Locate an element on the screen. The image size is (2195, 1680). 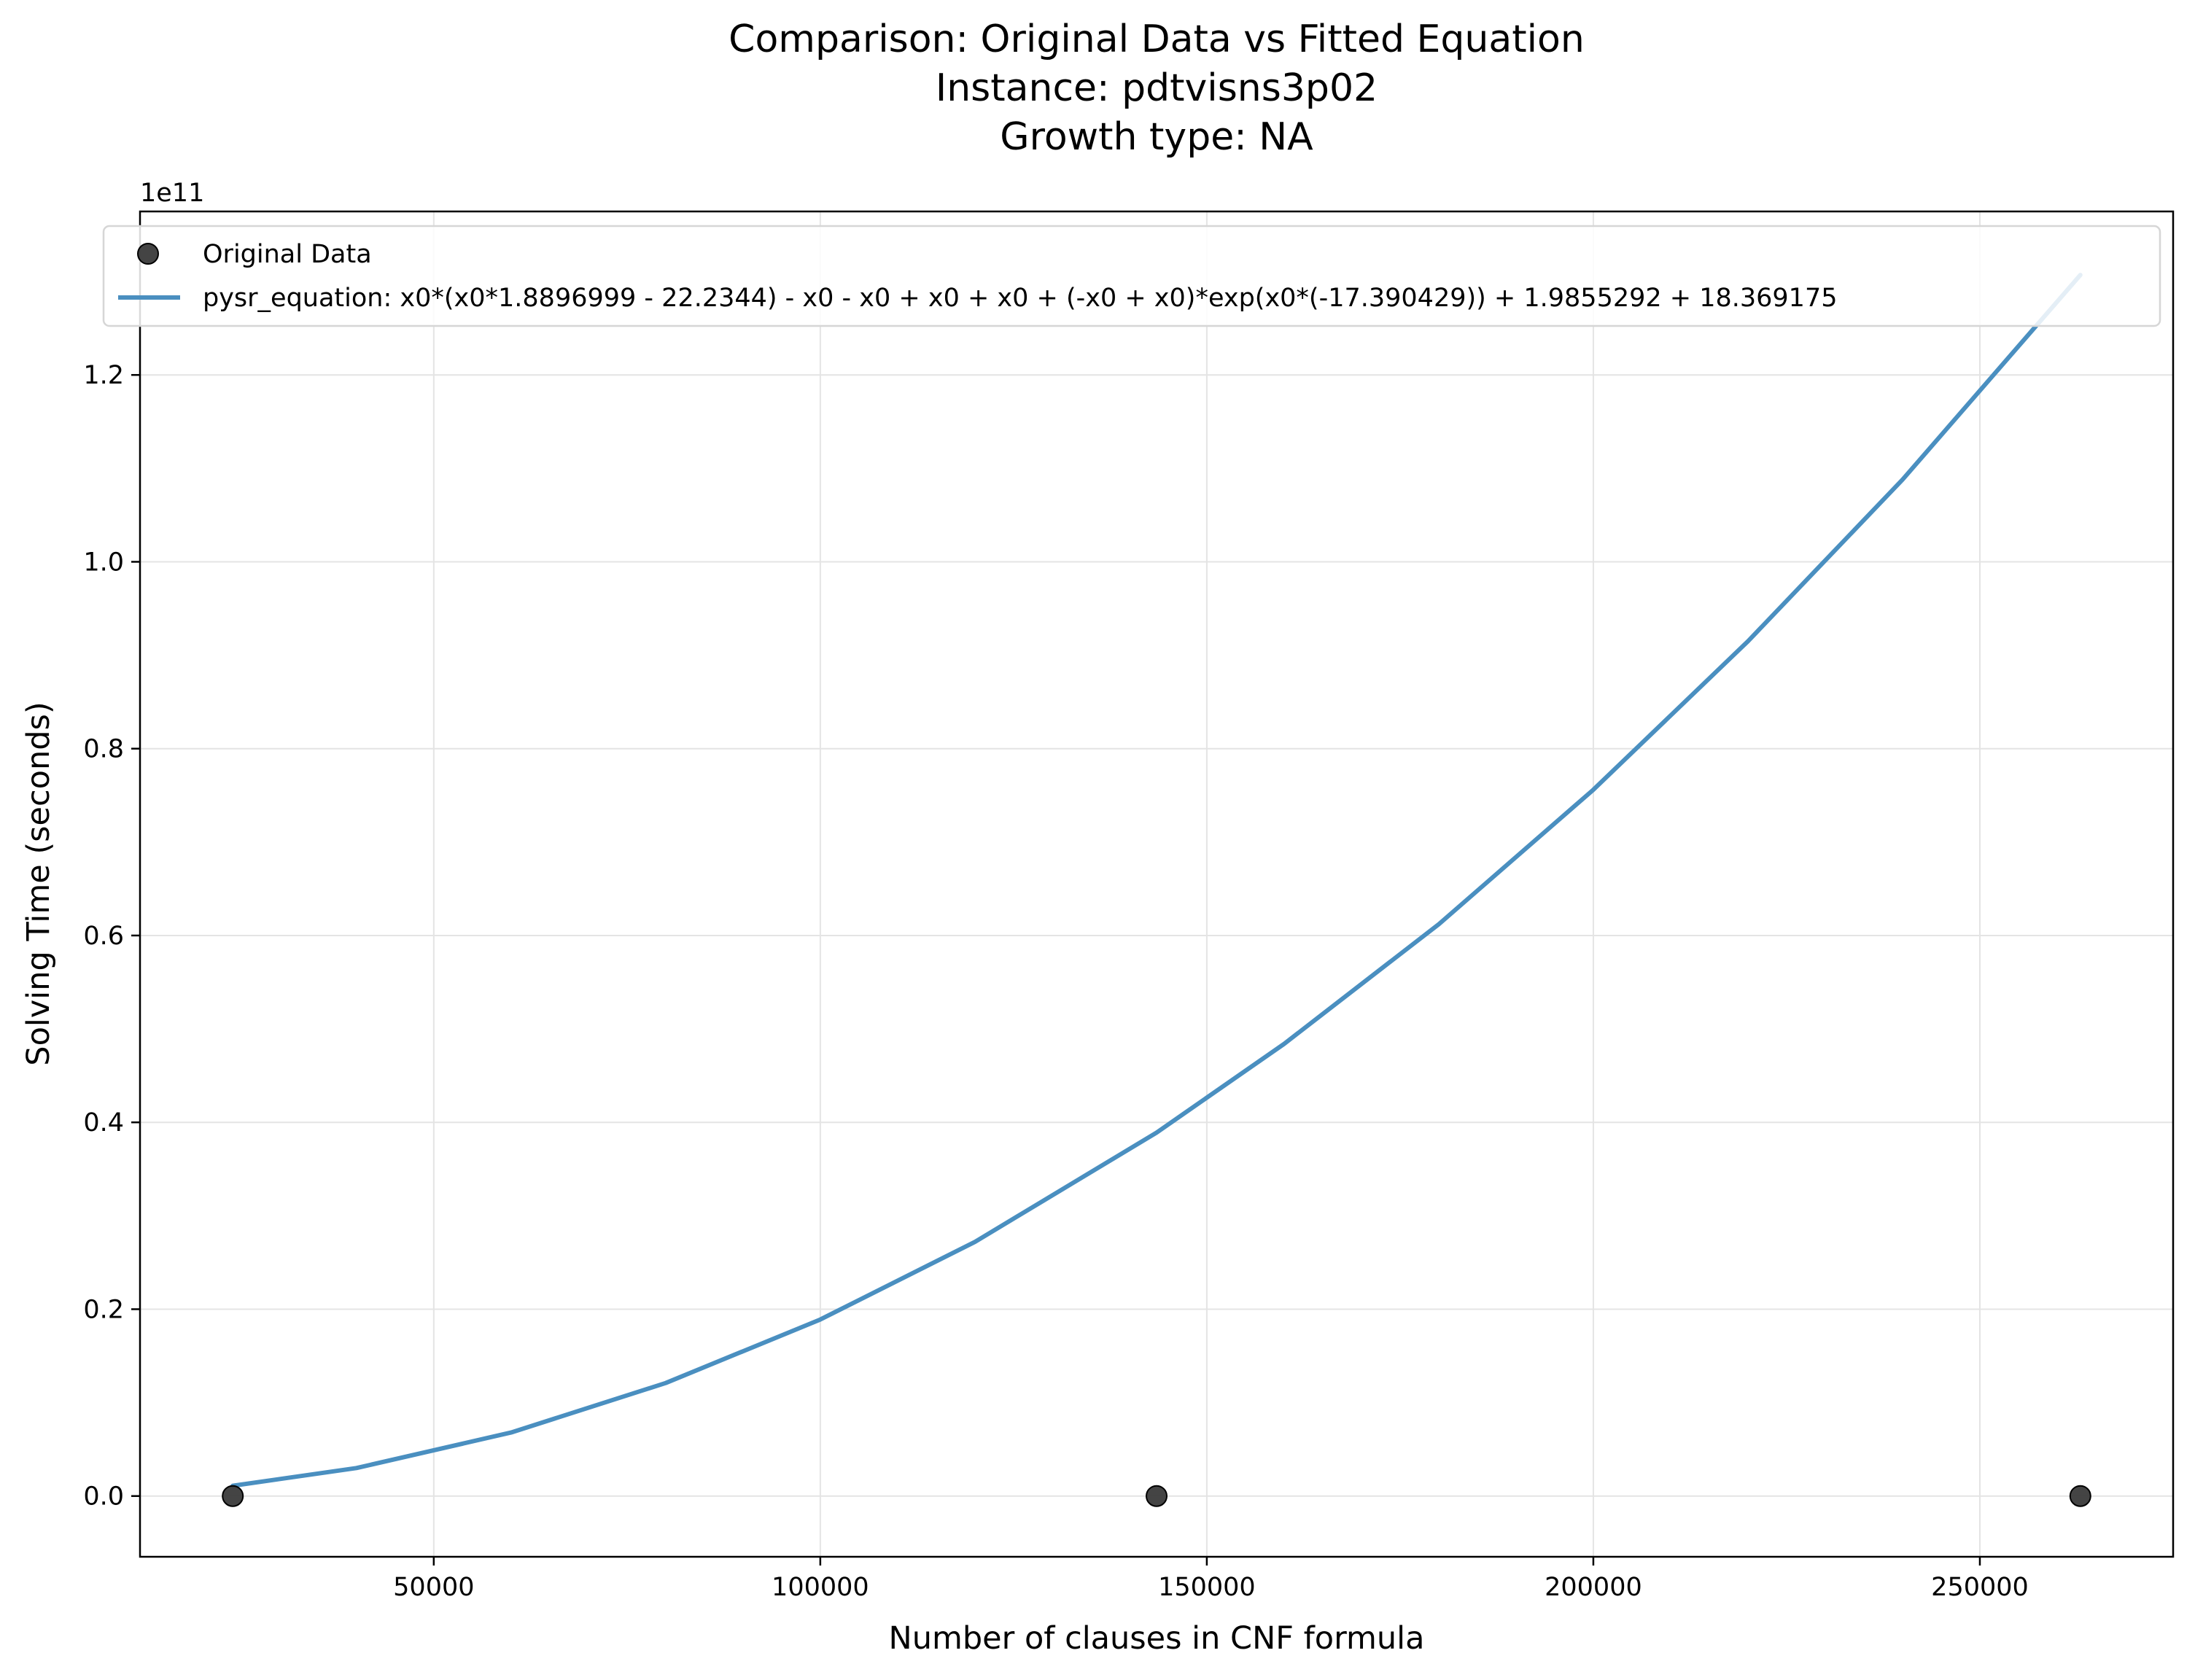
x-axis-label: Number of clauses in CNF formula is located at coordinates (1157, 1638).